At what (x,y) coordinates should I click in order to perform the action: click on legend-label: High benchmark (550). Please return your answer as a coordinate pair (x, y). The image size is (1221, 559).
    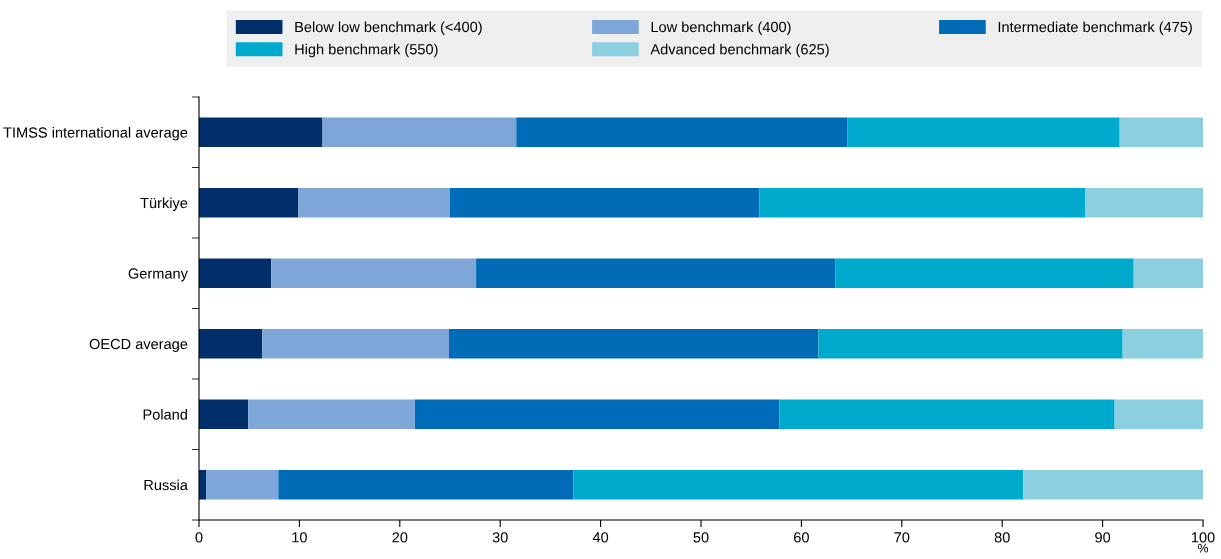
    Looking at the image, I should click on (366, 50).